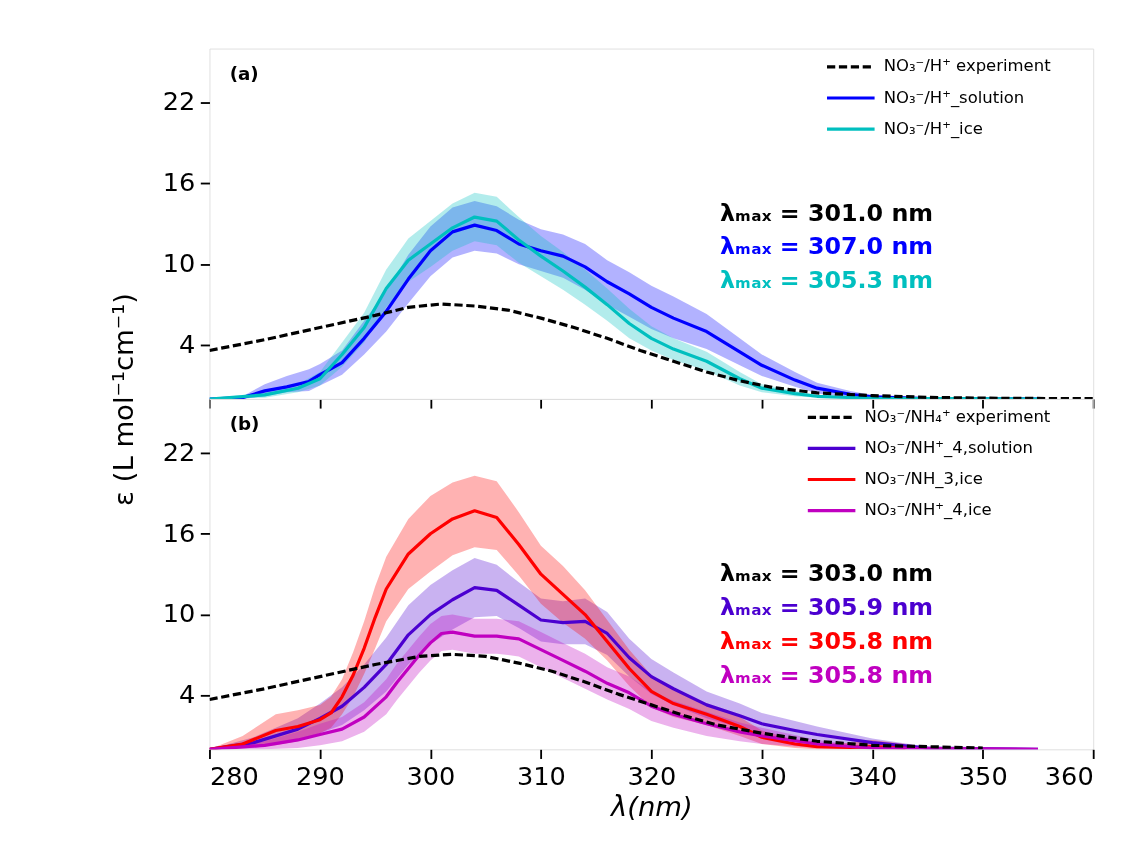 The image size is (1128, 867). I want to click on annotation: (a), so click(244, 73).